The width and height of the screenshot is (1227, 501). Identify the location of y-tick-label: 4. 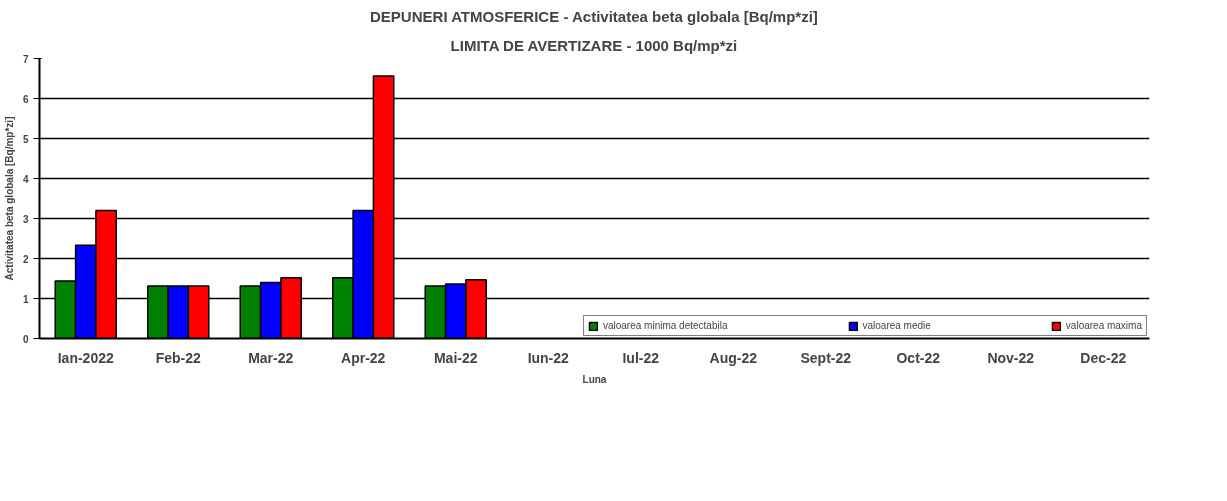
(25, 179).